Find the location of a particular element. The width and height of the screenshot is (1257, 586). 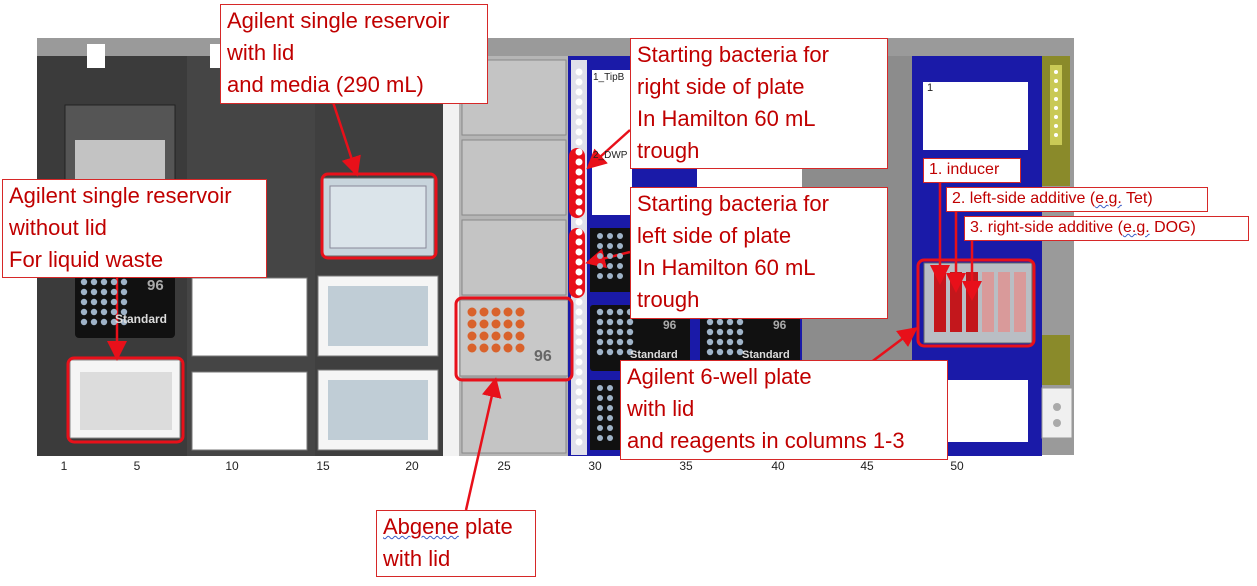

plate-type-label: Standard is located at coordinates (141, 319).